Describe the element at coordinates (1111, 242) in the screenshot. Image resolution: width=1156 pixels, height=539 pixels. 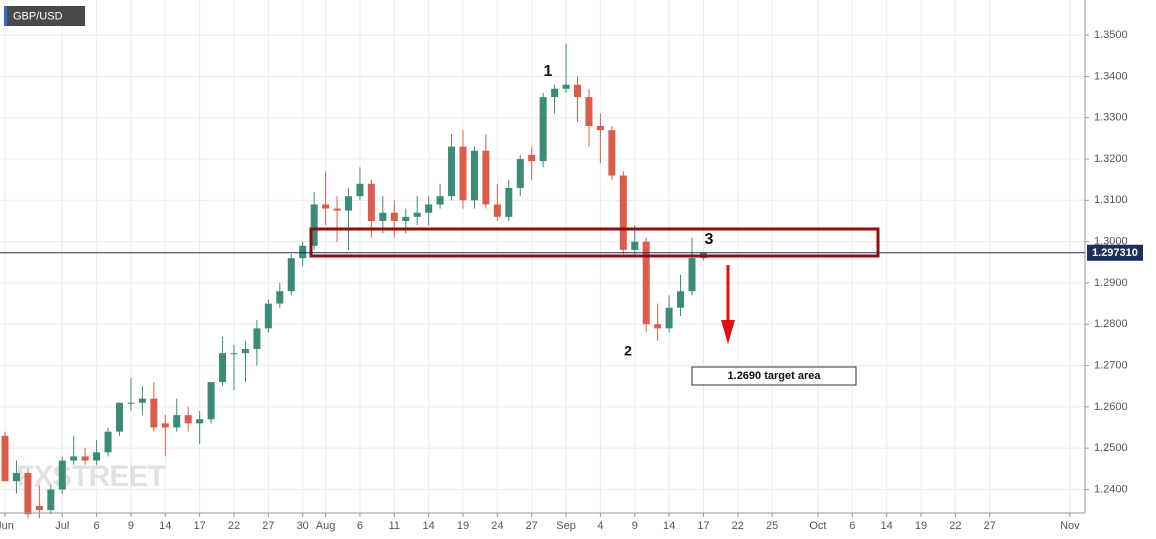
I see `y-tick-label: 1.3000` at that location.